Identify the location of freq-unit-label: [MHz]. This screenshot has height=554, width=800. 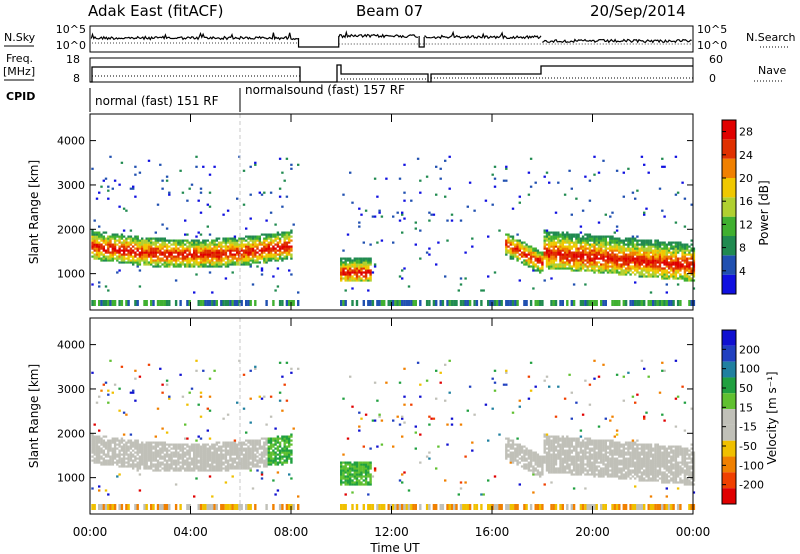
(19, 71).